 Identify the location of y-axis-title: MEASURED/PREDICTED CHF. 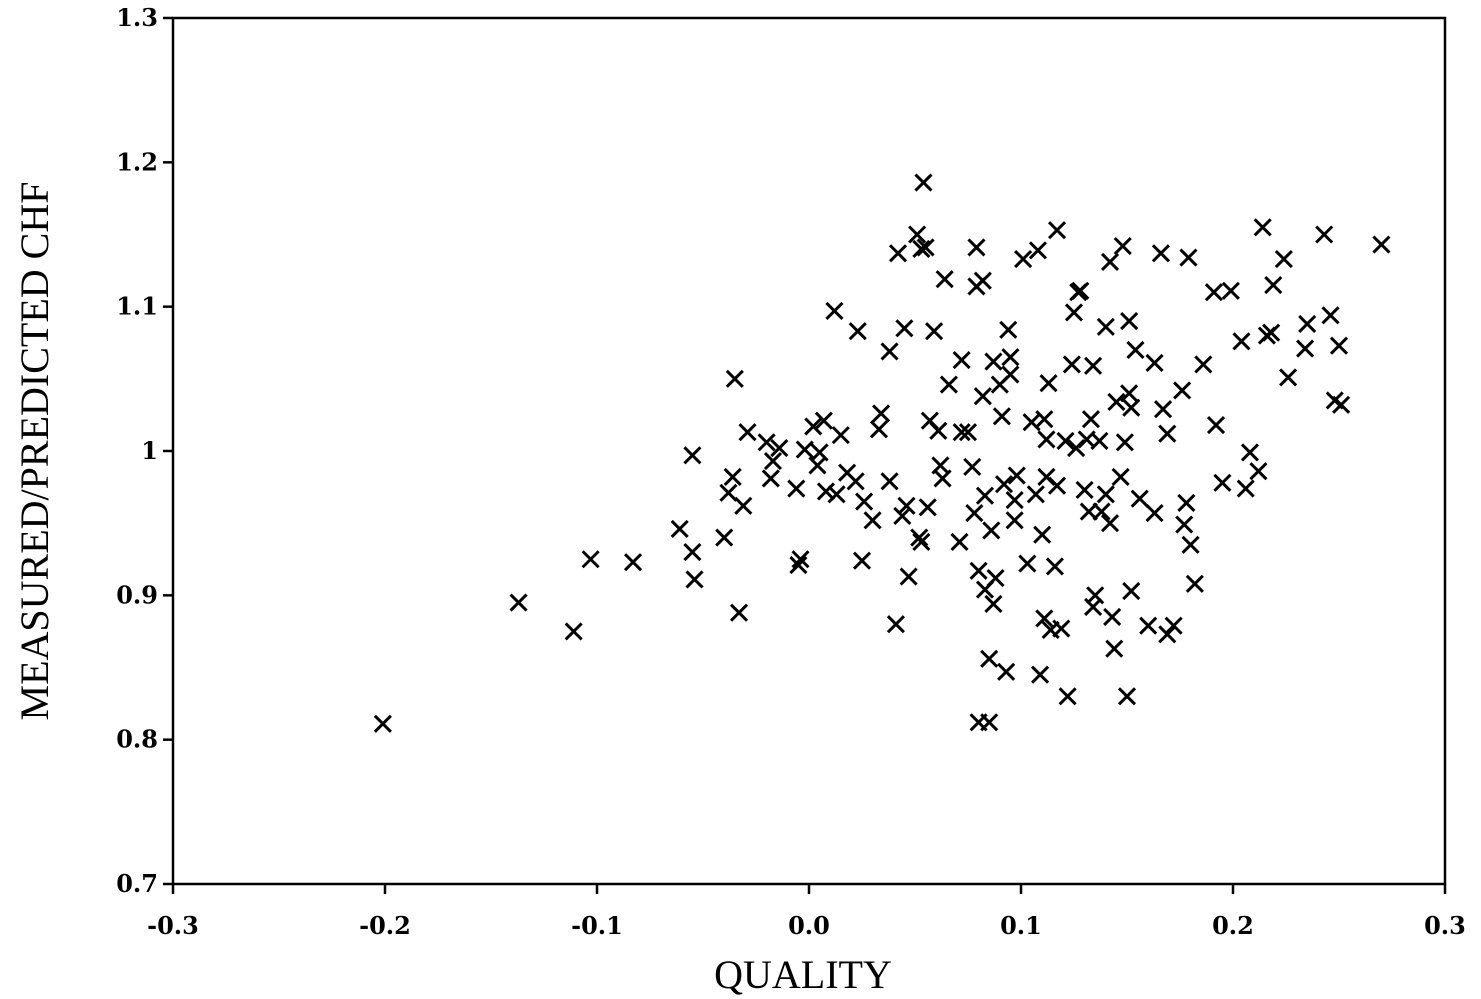
(34, 451).